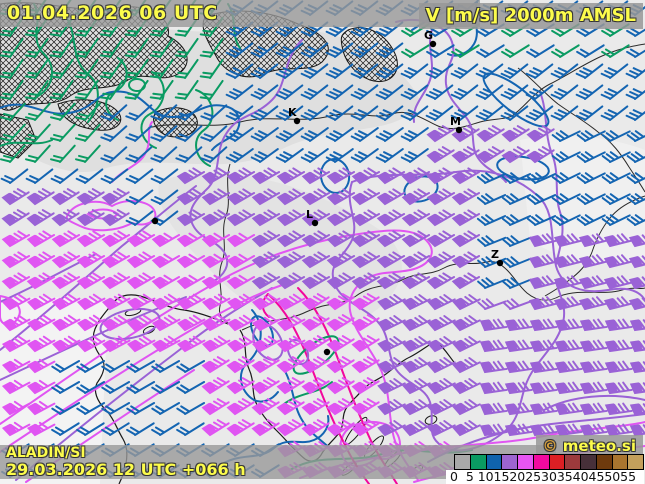 The image size is (645, 484). Describe the element at coordinates (580, 476) in the screenshot. I see `legend-tick-label: 40` at that location.